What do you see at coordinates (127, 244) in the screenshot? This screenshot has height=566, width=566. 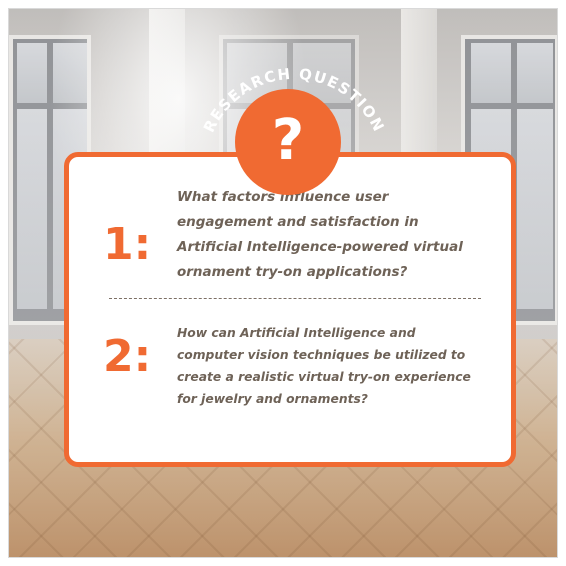 I see `question-number: 1:` at bounding box center [127, 244].